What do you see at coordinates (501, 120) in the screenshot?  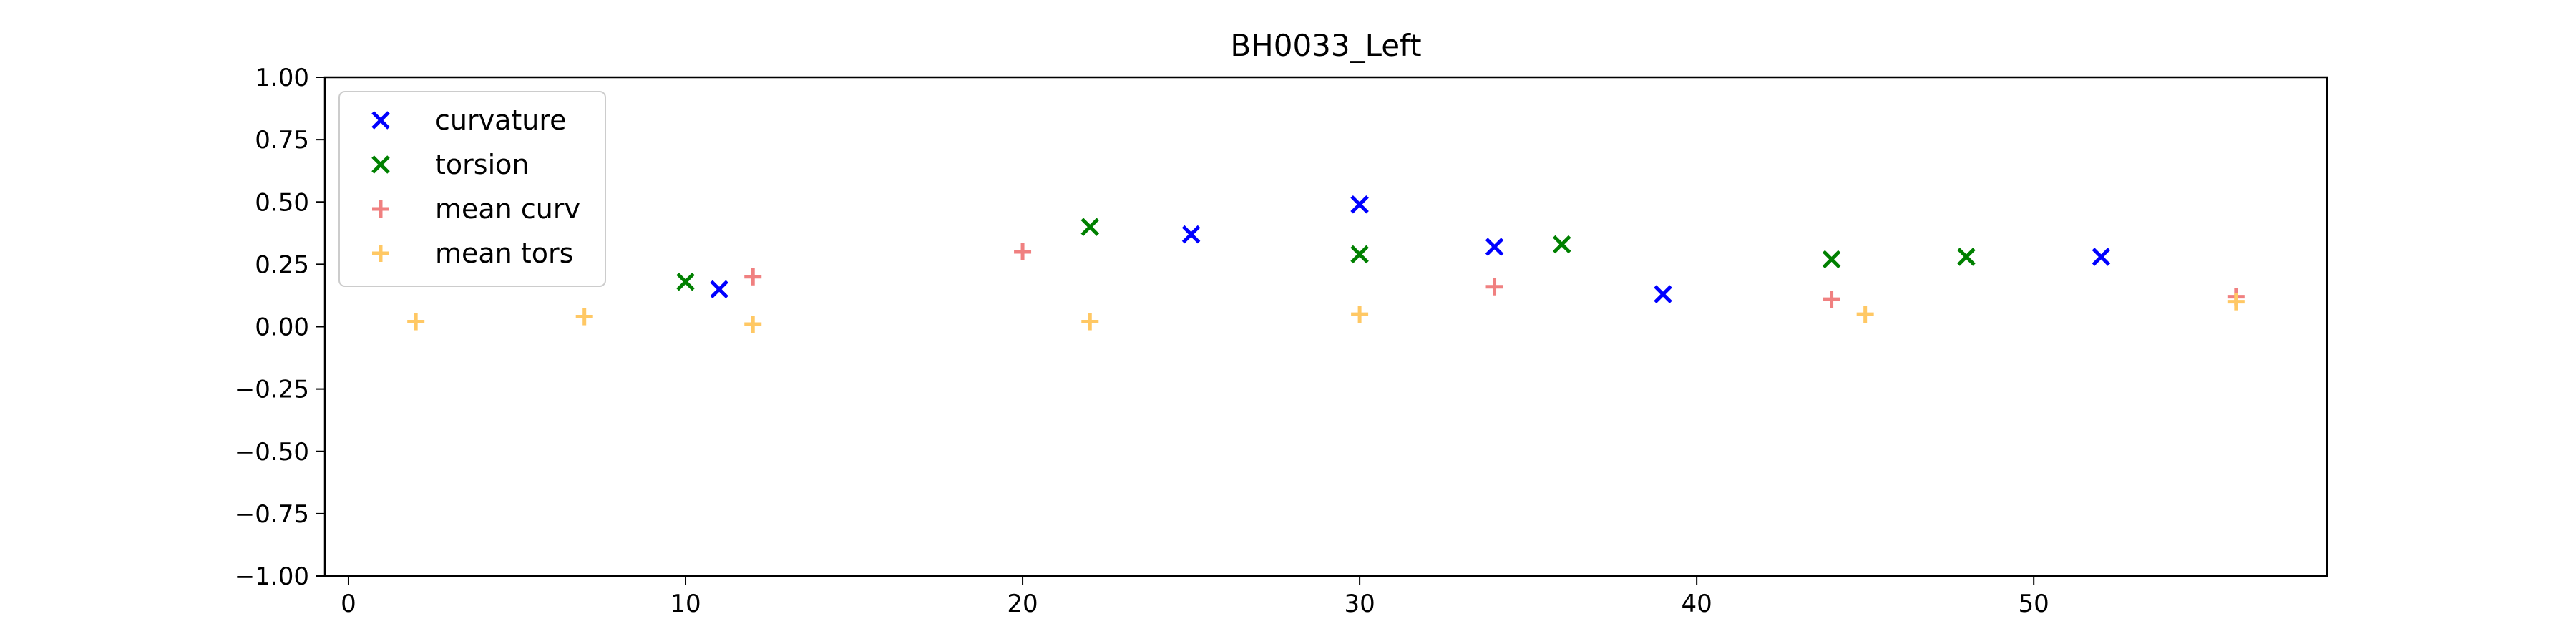 I see `legend-label-curvature: curvature` at bounding box center [501, 120].